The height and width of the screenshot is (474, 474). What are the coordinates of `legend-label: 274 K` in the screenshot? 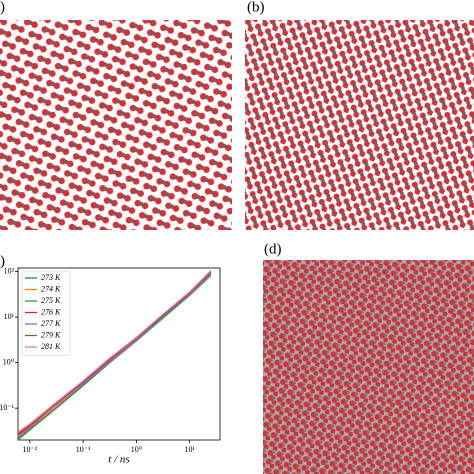 It's located at (51, 288).